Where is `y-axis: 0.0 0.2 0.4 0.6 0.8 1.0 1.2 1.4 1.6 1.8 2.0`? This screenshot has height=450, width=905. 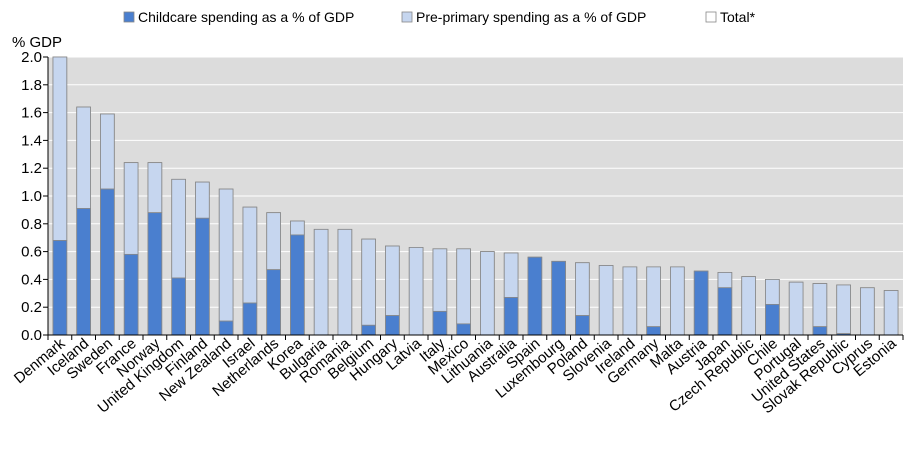 y-axis: 0.0 0.2 0.4 0.6 0.8 1.0 1.2 1.4 1.6 1.8 2.0 is located at coordinates (35, 196).